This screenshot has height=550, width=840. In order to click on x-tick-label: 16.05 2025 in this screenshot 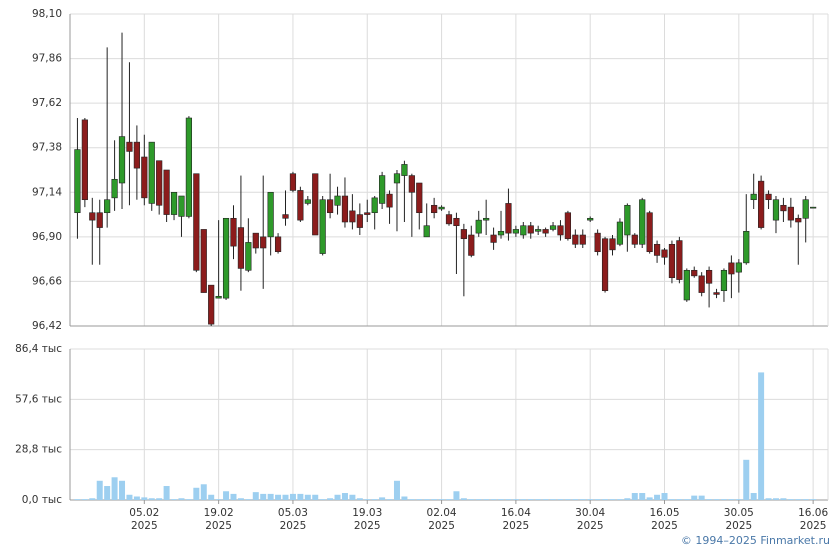, I will do `click(664, 519)`.